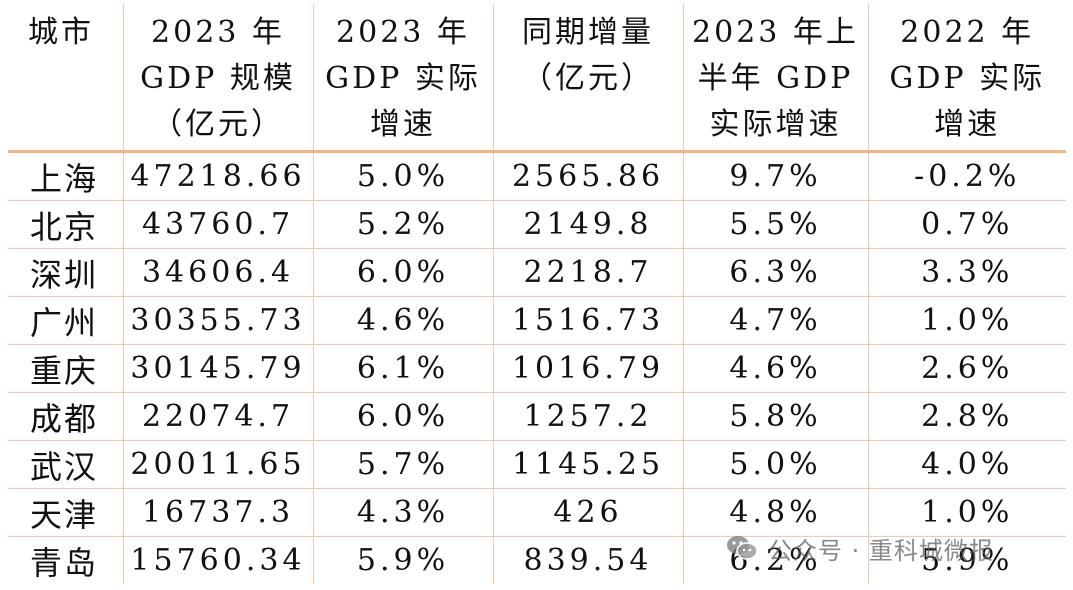  I want to click on table-row: 北京 43760.7 5.2% 2149.8 5.5% 0.7%, so click(537, 224).